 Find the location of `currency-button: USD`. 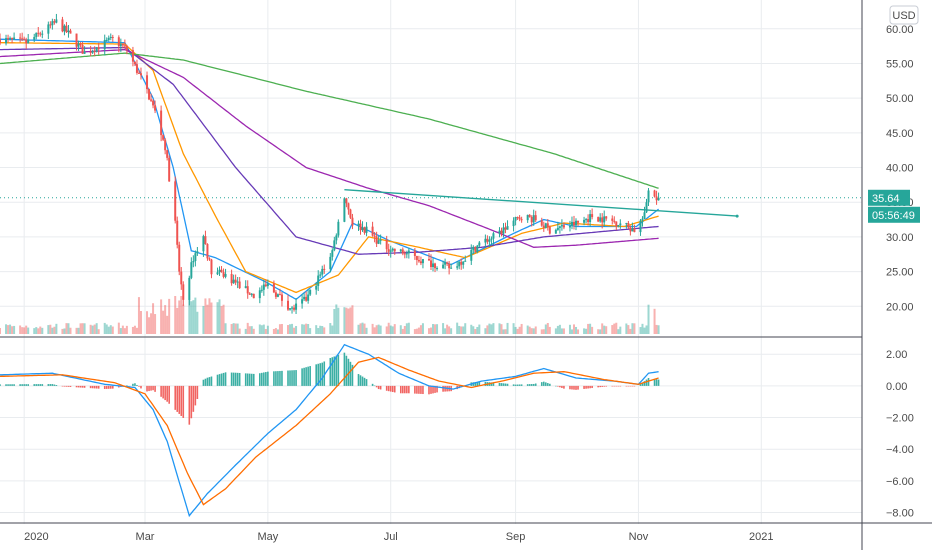

currency-button: USD is located at coordinates (904, 15).